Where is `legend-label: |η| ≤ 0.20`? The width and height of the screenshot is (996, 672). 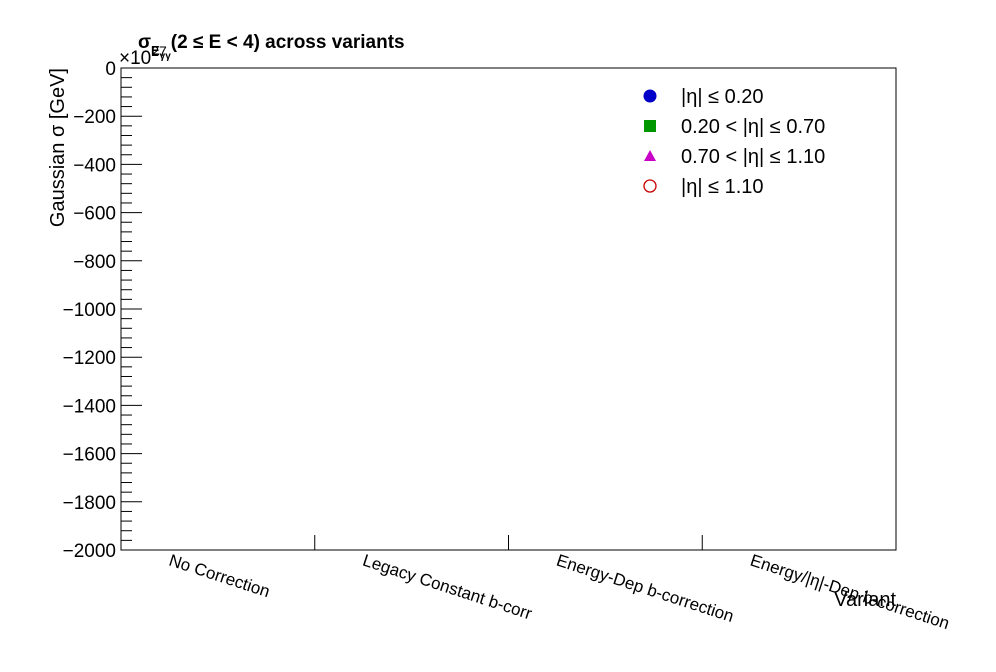 legend-label: |η| ≤ 0.20 is located at coordinates (722, 97).